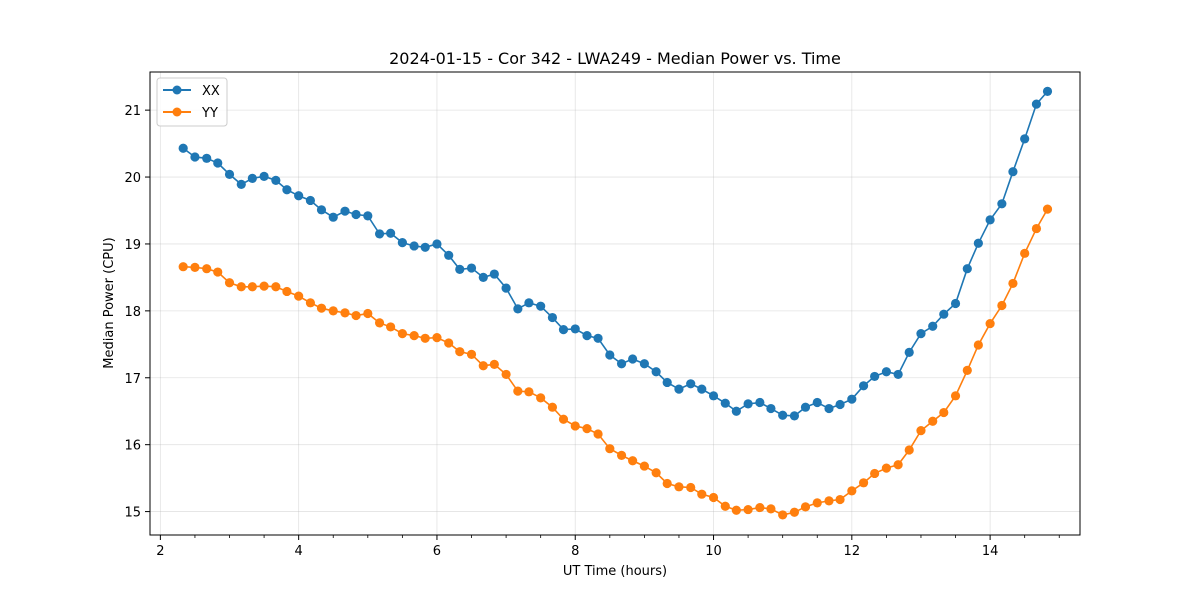 The image size is (1200, 600). What do you see at coordinates (132, 513) in the screenshot?
I see `y-tick-label: 15` at bounding box center [132, 513].